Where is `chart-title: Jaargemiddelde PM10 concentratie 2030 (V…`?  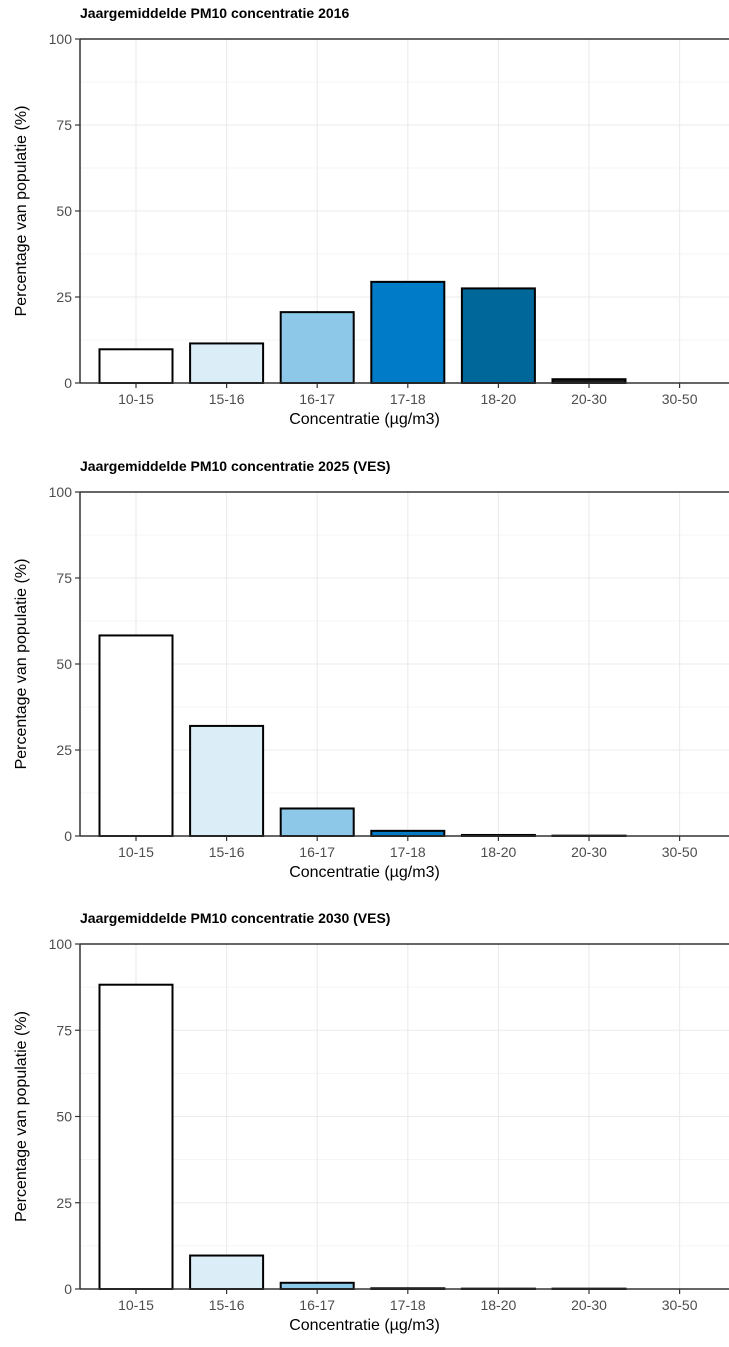 chart-title: Jaargemiddelde PM10 concentratie 2030 (V… is located at coordinates (235, 918).